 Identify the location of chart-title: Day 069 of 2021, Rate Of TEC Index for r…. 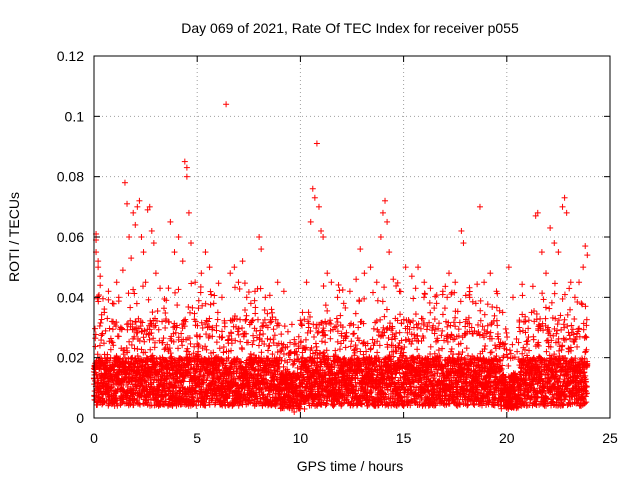
(350, 28).